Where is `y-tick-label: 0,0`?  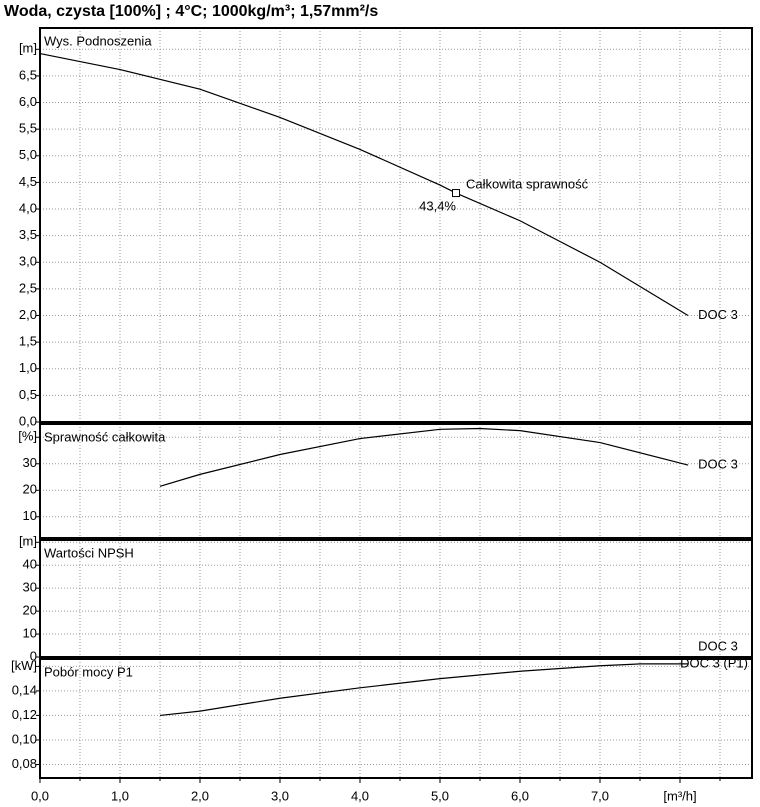
y-tick-label: 0,0 is located at coordinates (28, 420).